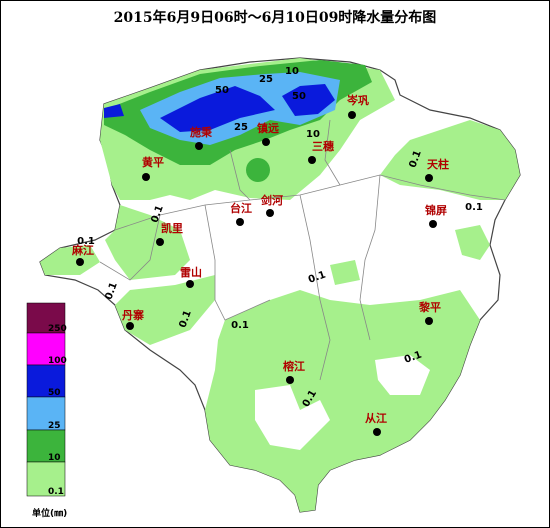 The image size is (550, 528). What do you see at coordinates (438, 164) in the screenshot?
I see `city-label: 天柱` at bounding box center [438, 164].